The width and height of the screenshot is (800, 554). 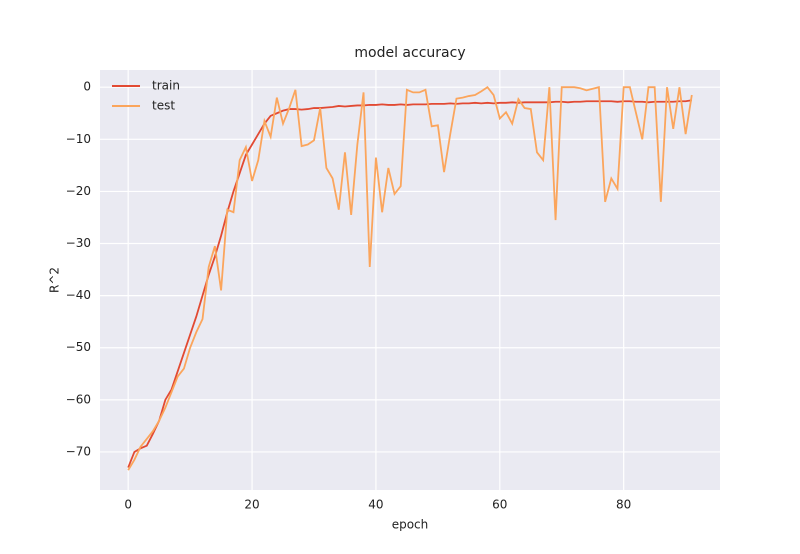 What do you see at coordinates (78, 243) in the screenshot?
I see `y-tick-label: −30` at bounding box center [78, 243].